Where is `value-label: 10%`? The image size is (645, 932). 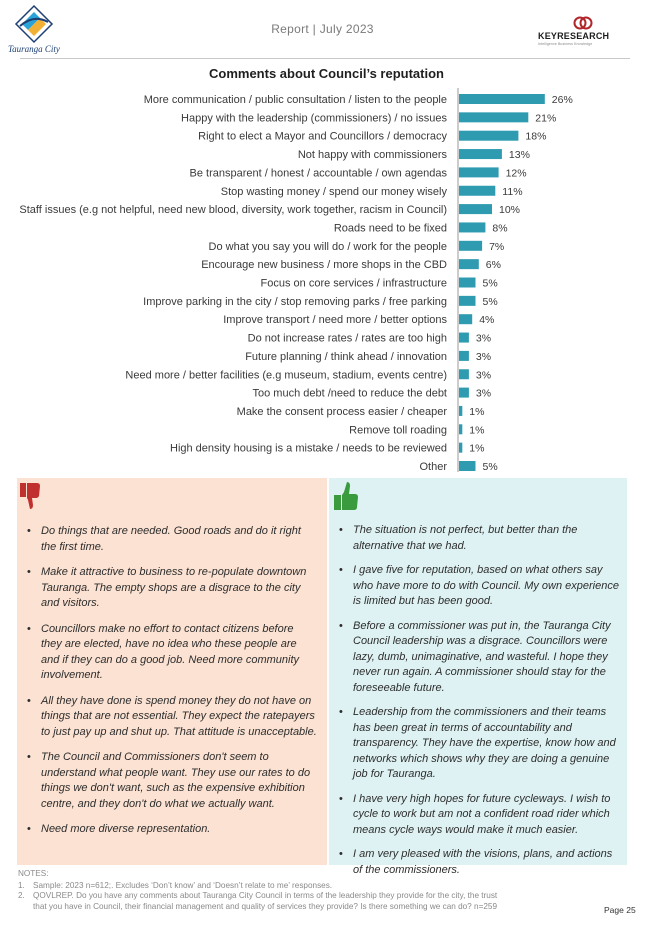 value-label: 10% is located at coordinates (509, 210).